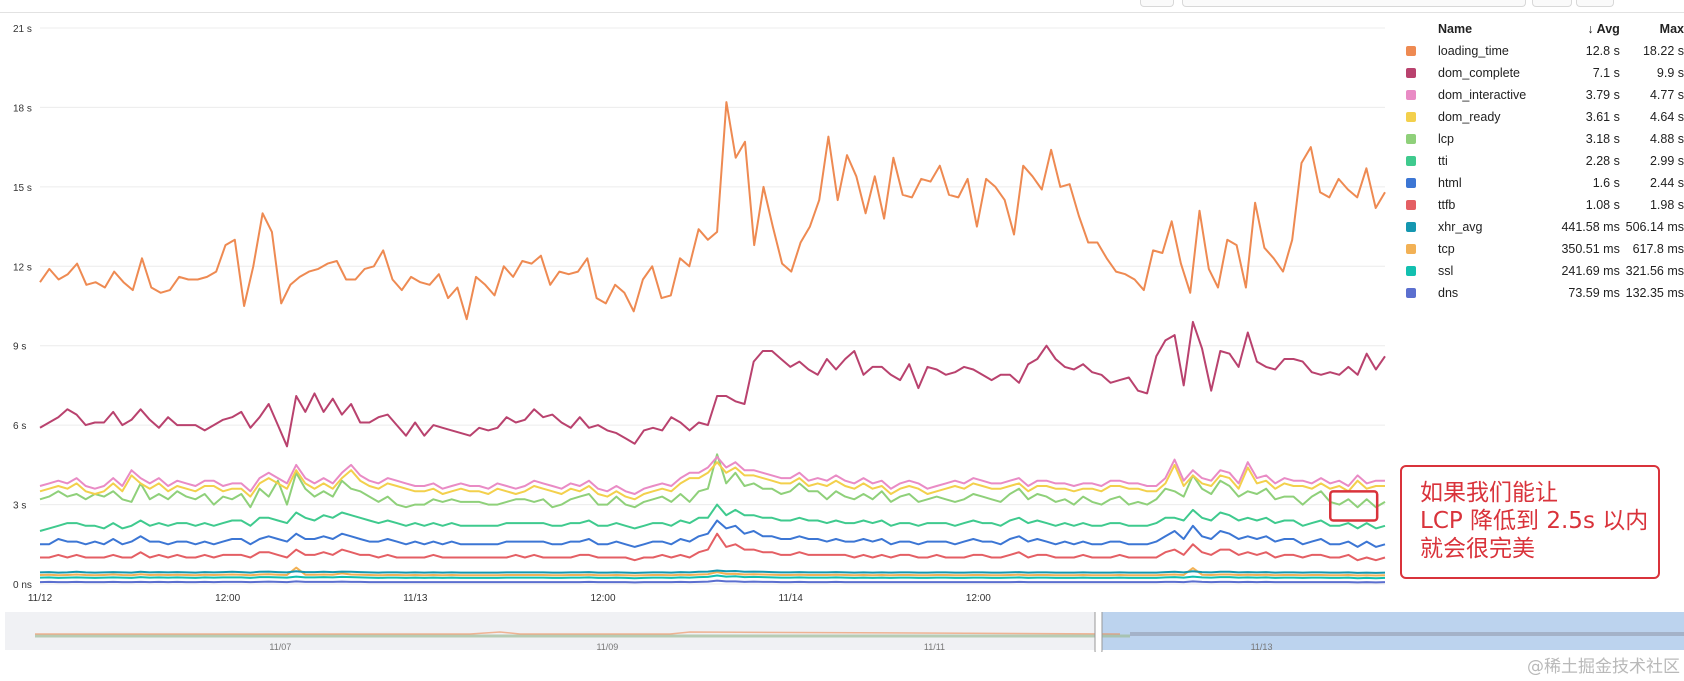 The image size is (1684, 681). Describe the element at coordinates (1460, 227) in the screenshot. I see `legend-series-name: xhr_avg` at that location.